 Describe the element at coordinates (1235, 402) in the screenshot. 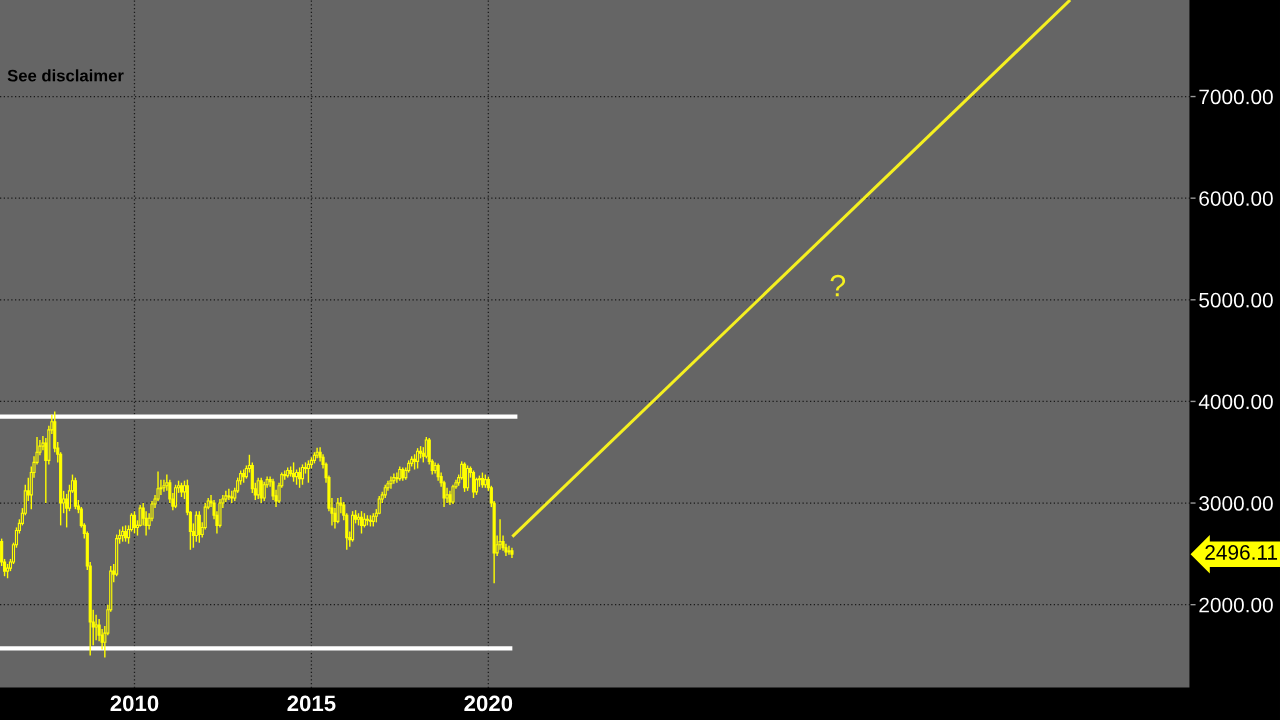

I see `y-tick-label: 4000.00` at that location.